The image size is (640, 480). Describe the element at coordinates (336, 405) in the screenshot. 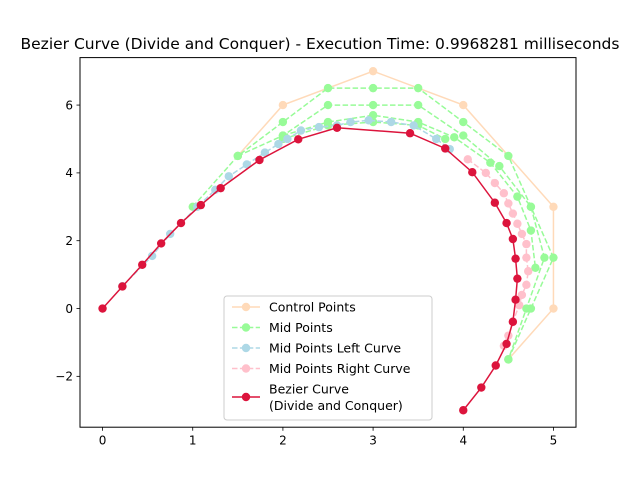

I see `legend-label-line: (Divide and Conquer)` at that location.